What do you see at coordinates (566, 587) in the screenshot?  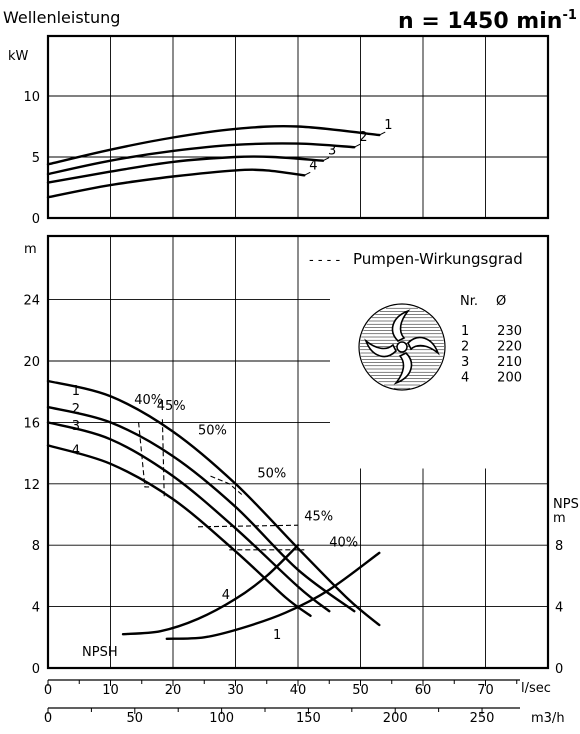 I see `npsh-axis: NPSH m 0 4 8` at bounding box center [566, 587].